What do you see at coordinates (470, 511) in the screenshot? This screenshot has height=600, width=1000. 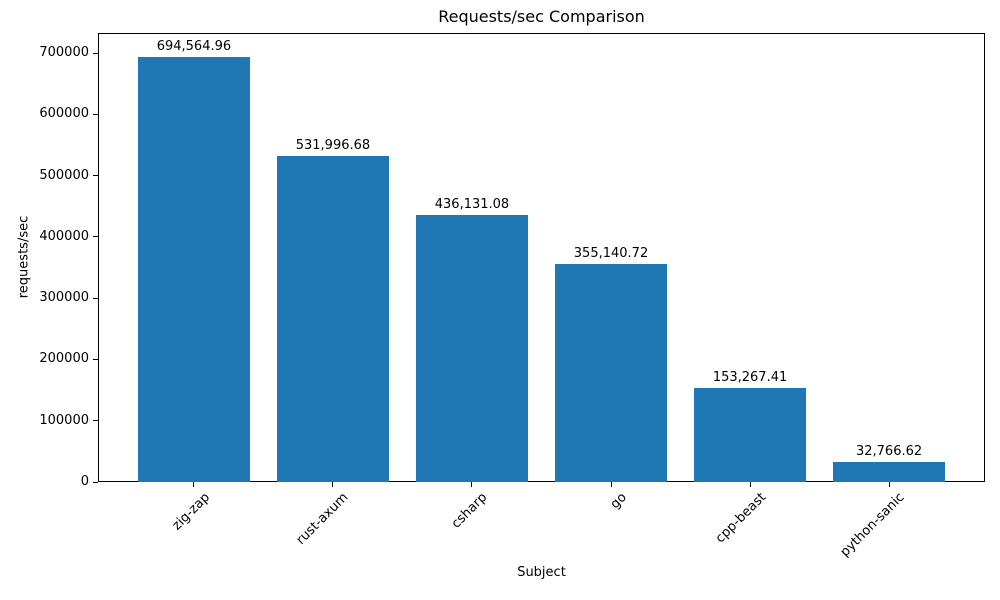 I see `x-tick-label: csharp` at bounding box center [470, 511].